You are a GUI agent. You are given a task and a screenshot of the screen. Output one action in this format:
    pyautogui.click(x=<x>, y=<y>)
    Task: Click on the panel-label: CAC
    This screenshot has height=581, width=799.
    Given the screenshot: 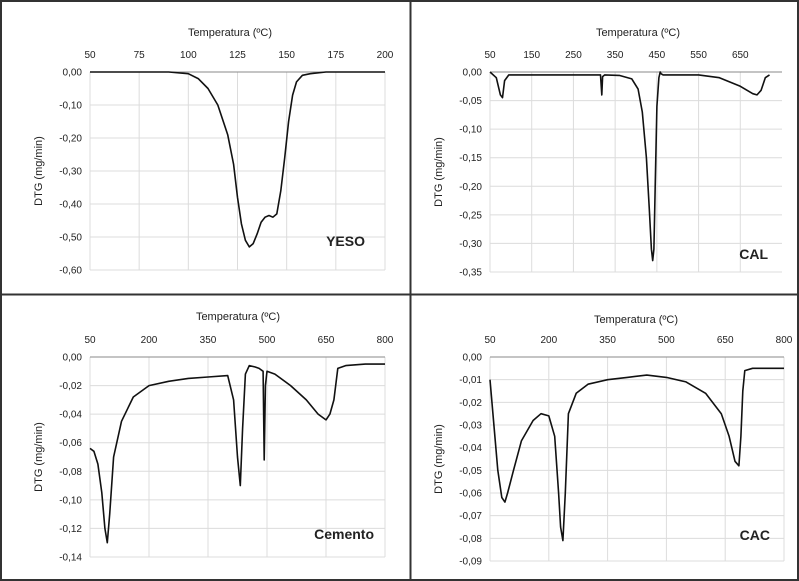 What is the action you would take?
    pyautogui.click(x=755, y=535)
    